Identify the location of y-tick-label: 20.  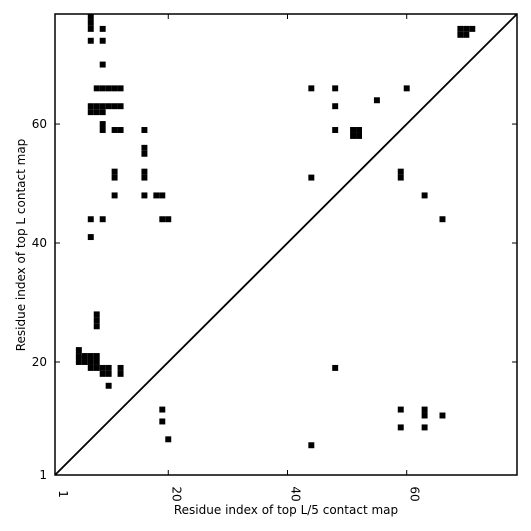
(39, 362).